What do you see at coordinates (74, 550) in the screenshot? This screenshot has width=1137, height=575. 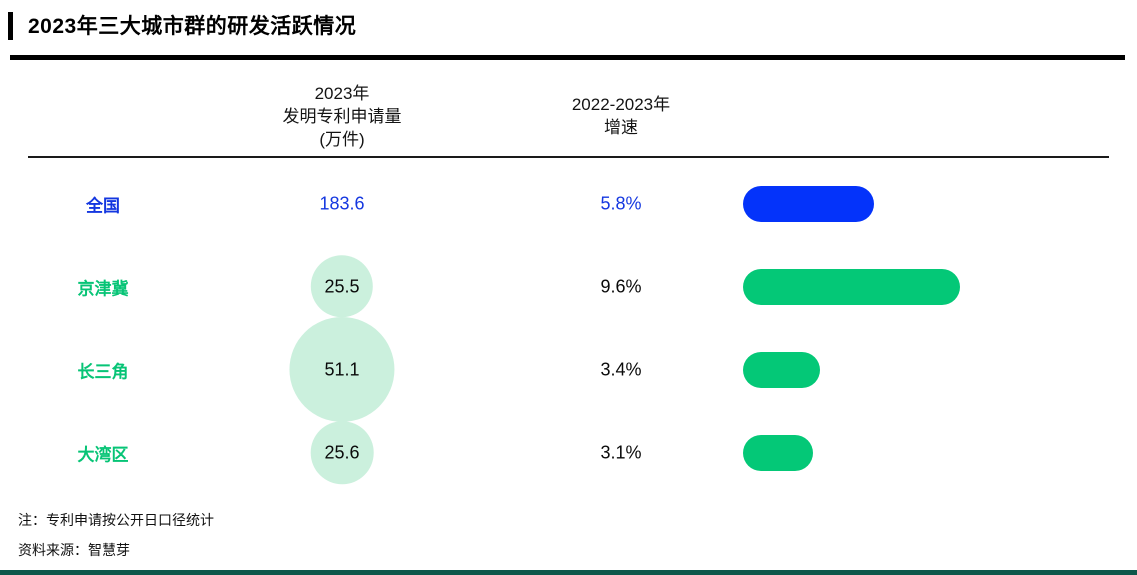 I see `source-note: 资料来源：智慧芽` at bounding box center [74, 550].